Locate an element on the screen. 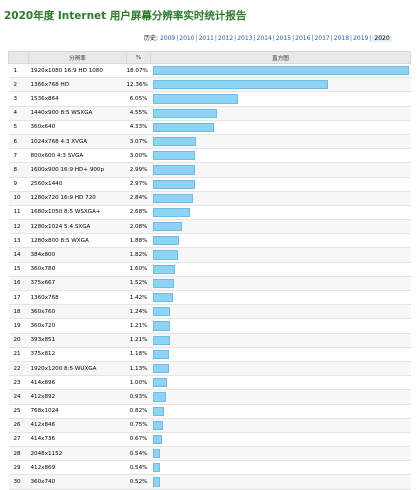 The image size is (418, 490). table-row: 30 360x740 0.52% is located at coordinates (209, 482).